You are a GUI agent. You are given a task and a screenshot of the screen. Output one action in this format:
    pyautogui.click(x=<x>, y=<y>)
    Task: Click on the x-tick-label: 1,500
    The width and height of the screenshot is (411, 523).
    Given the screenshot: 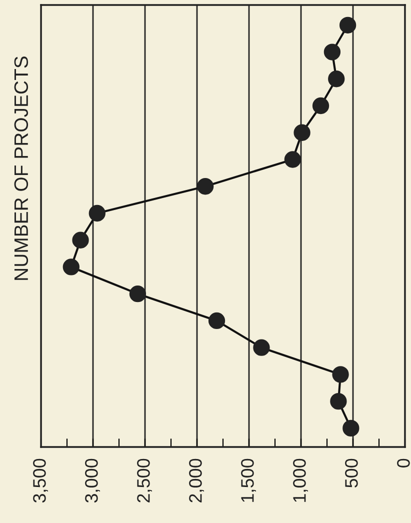 What is the action you would take?
    pyautogui.click(x=248, y=480)
    